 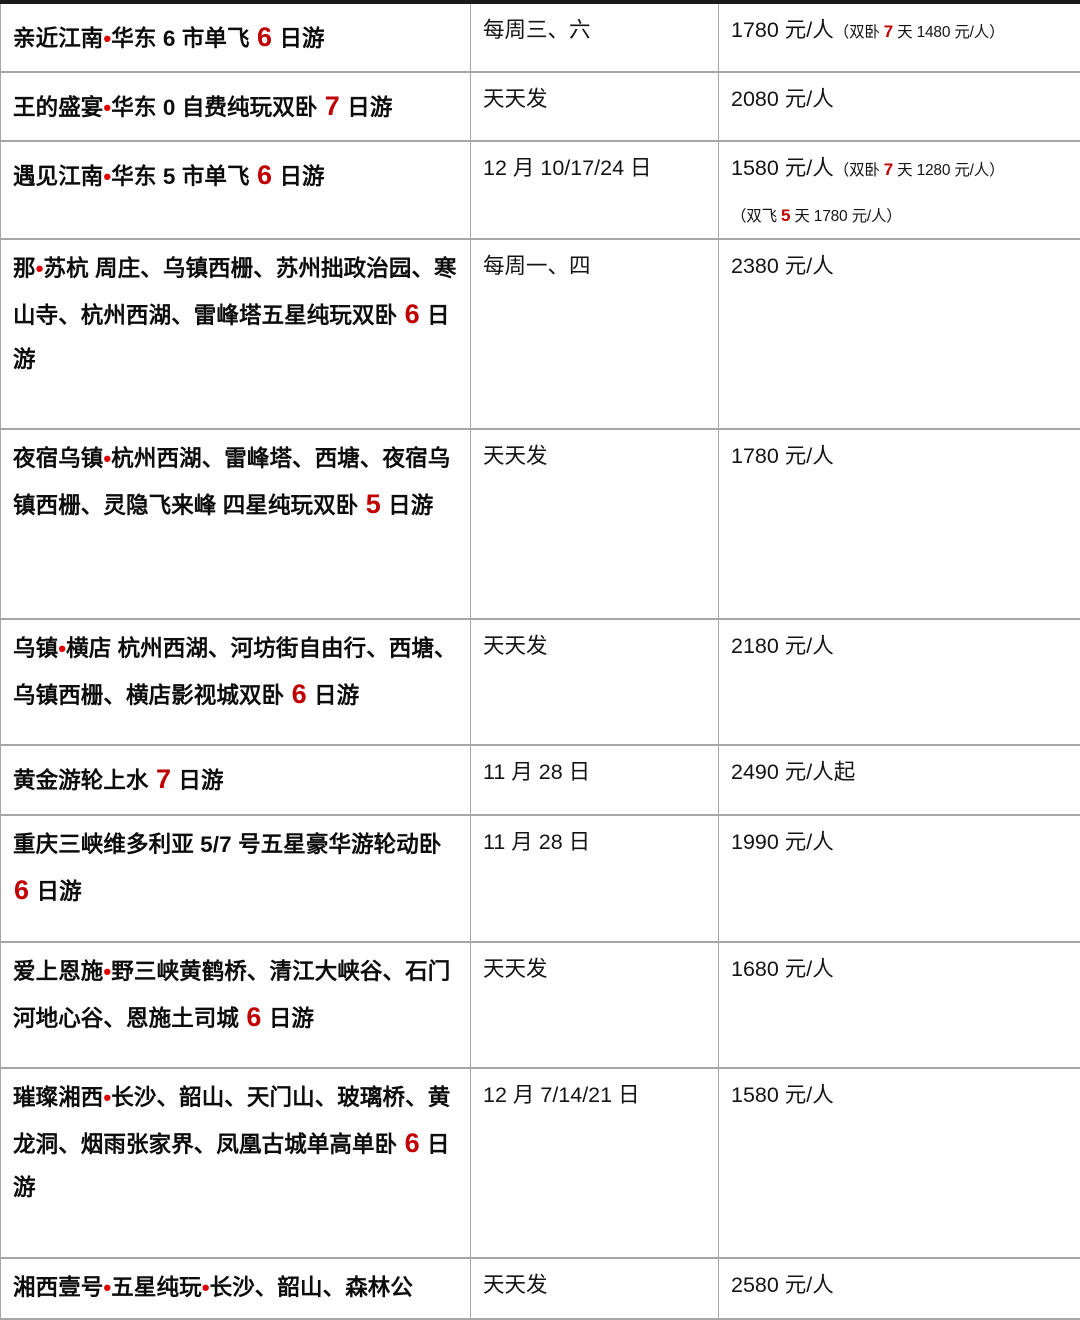 I want to click on text-run: 天 1280 元/人）, so click(x=948, y=170).